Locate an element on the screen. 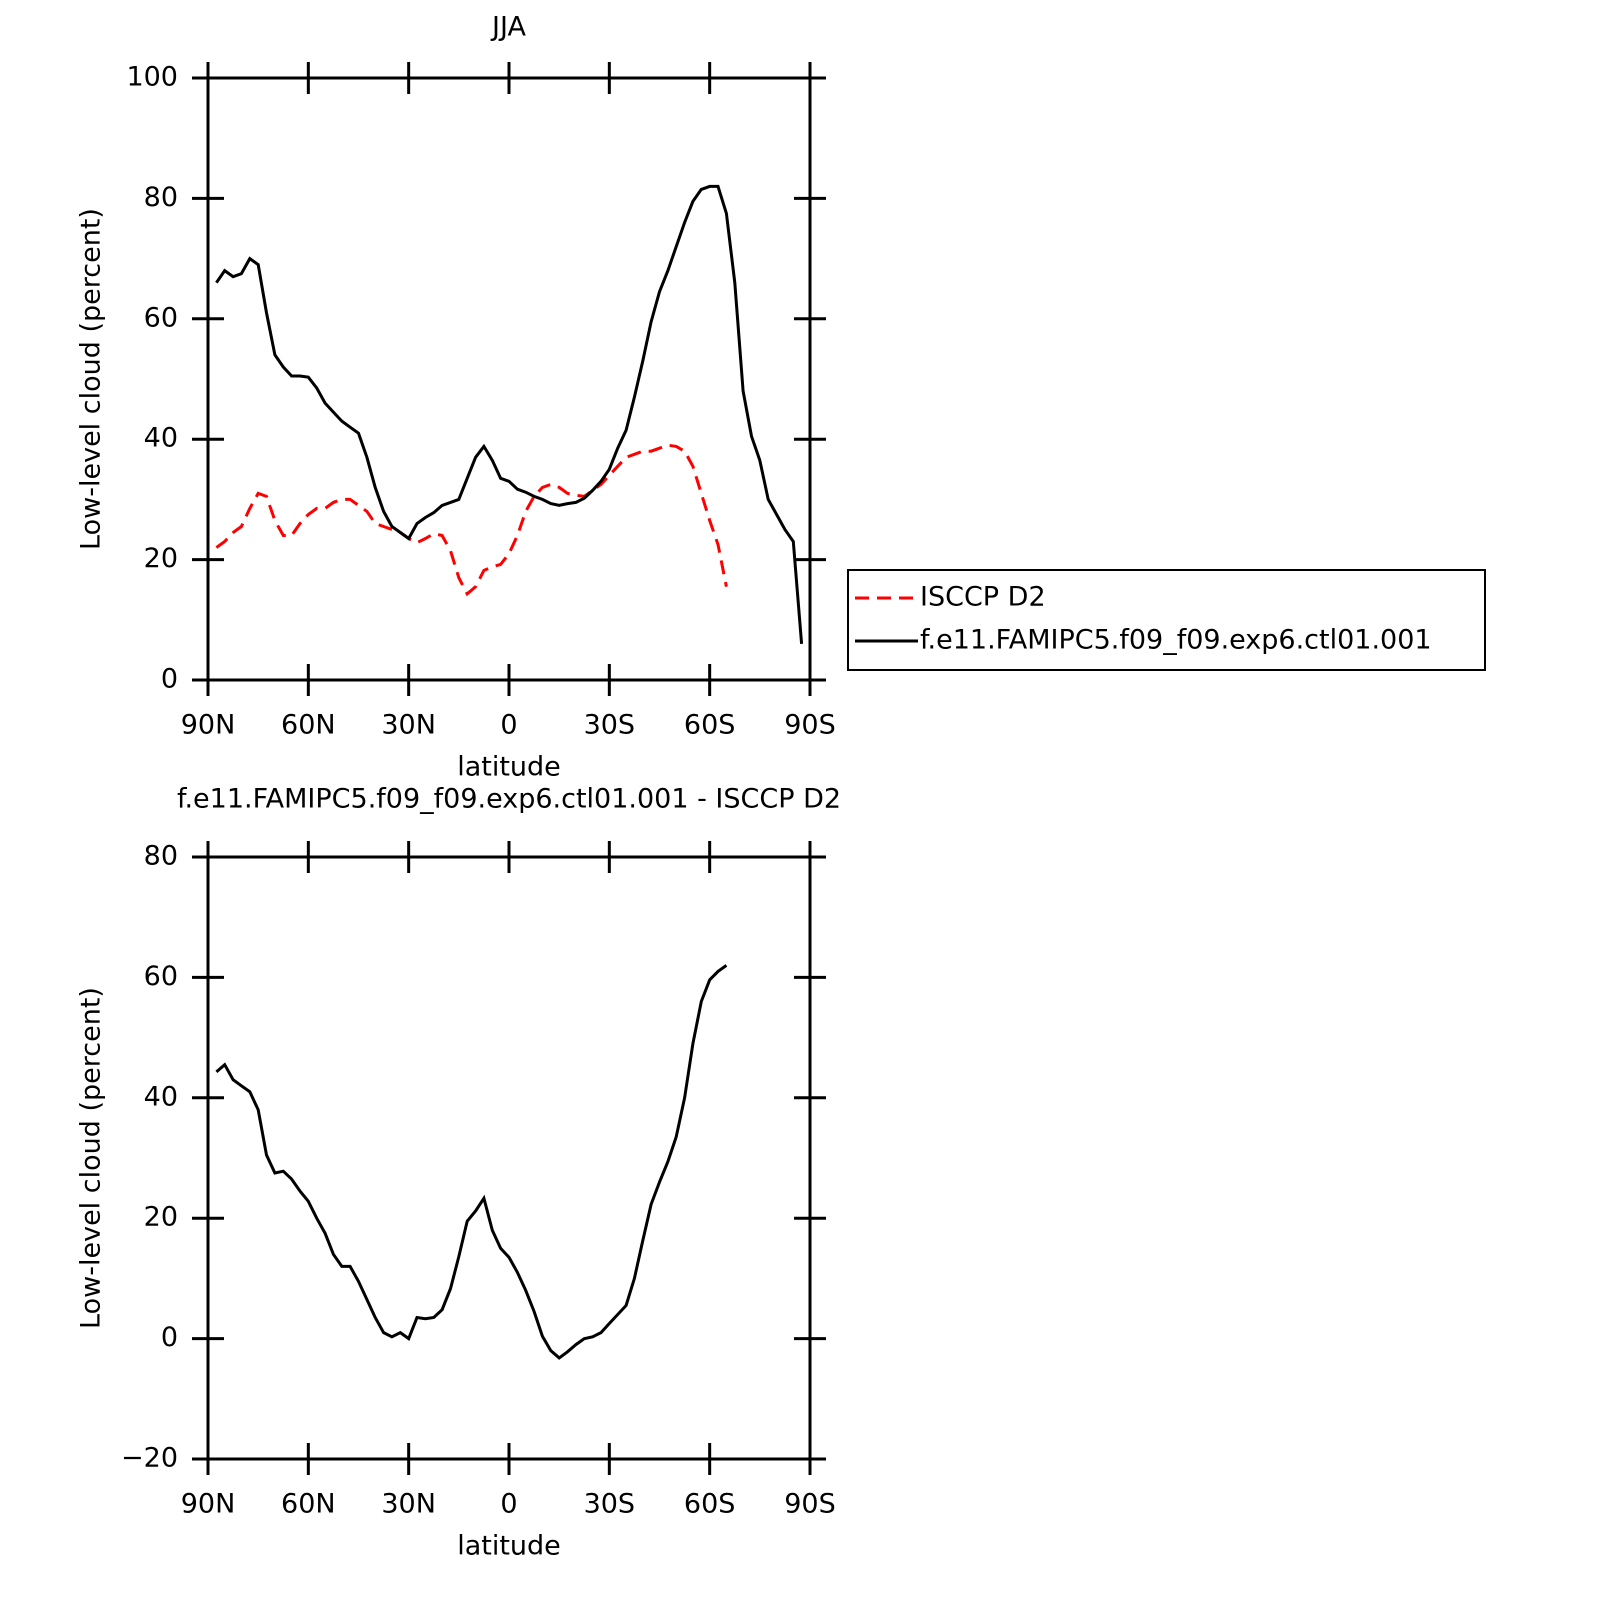  legend-label: ISCCP D2 is located at coordinates (983, 597).